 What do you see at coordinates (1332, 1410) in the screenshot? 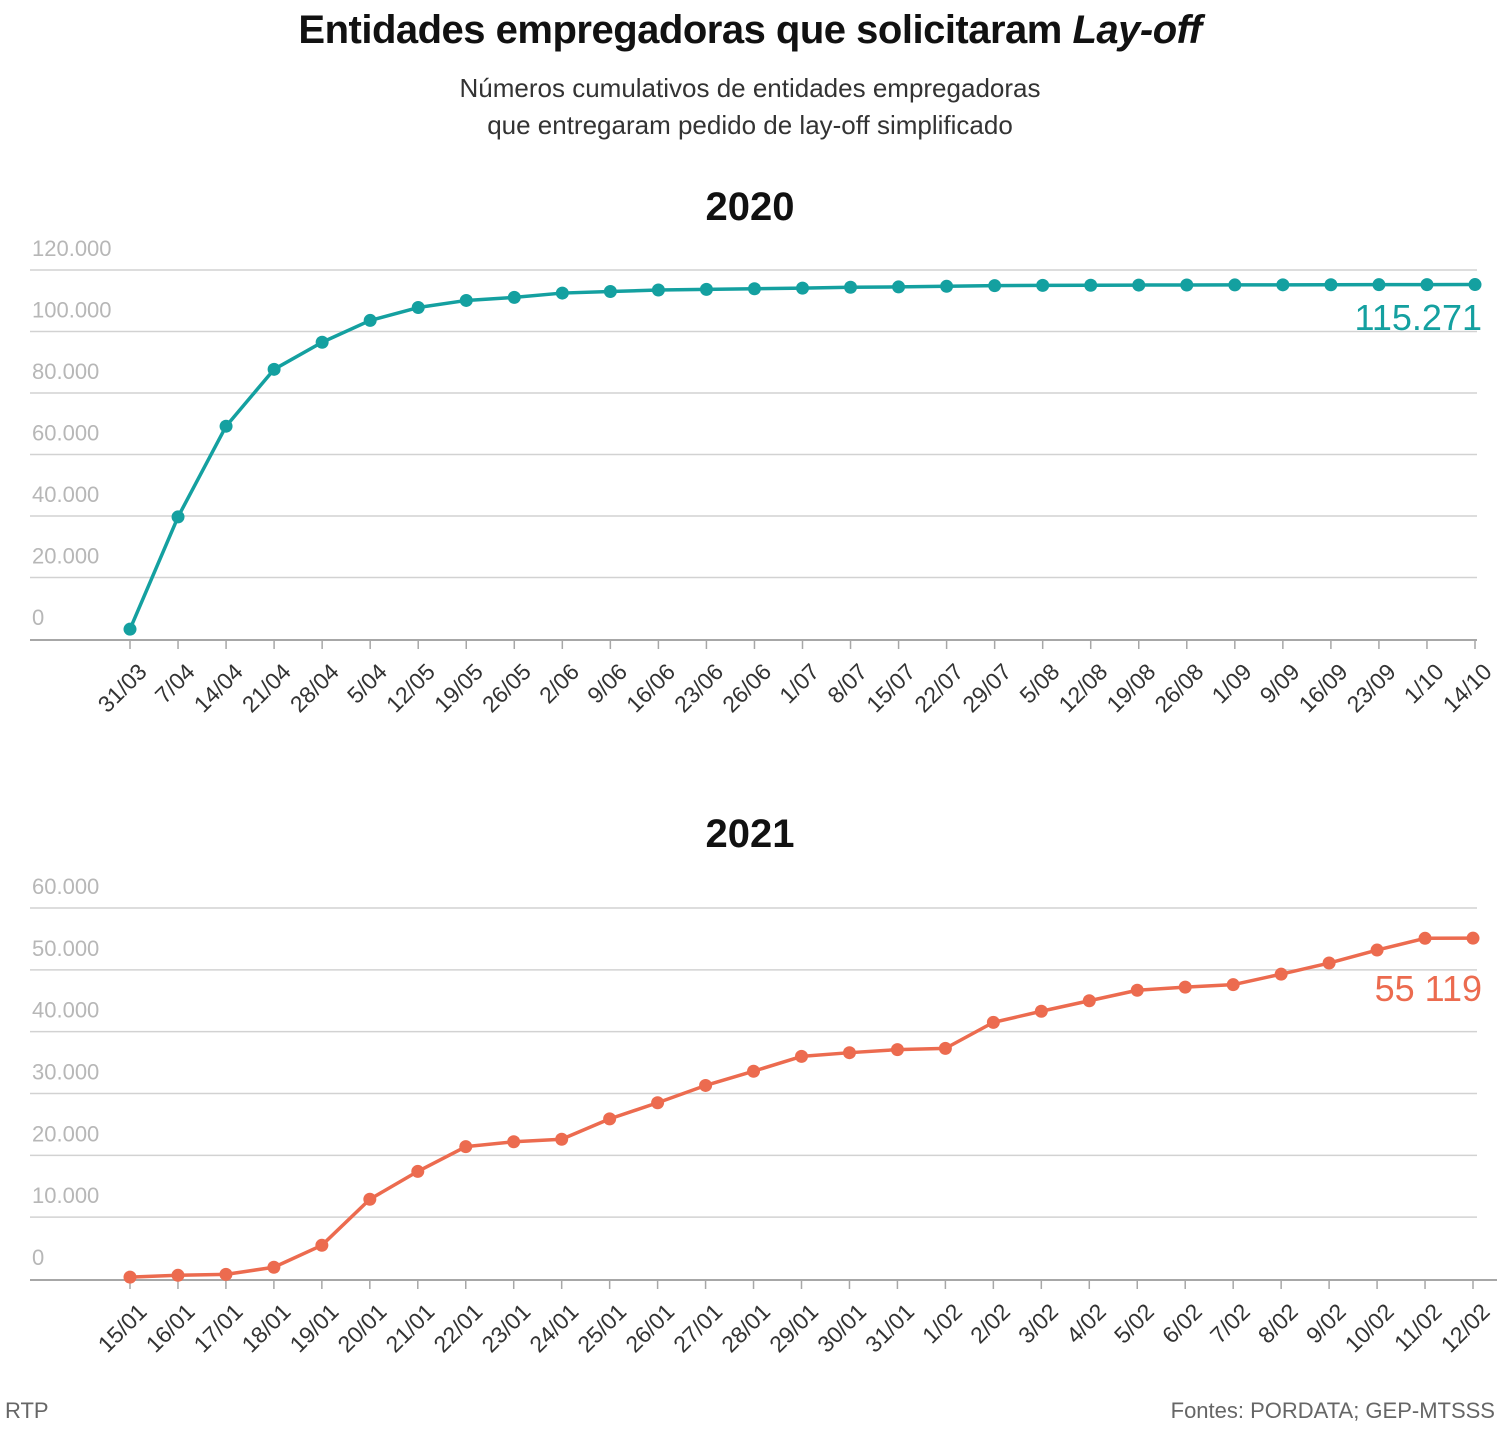
I see `source-label: Fontes: PORDATA; GEP-MTSSS` at bounding box center [1332, 1410].